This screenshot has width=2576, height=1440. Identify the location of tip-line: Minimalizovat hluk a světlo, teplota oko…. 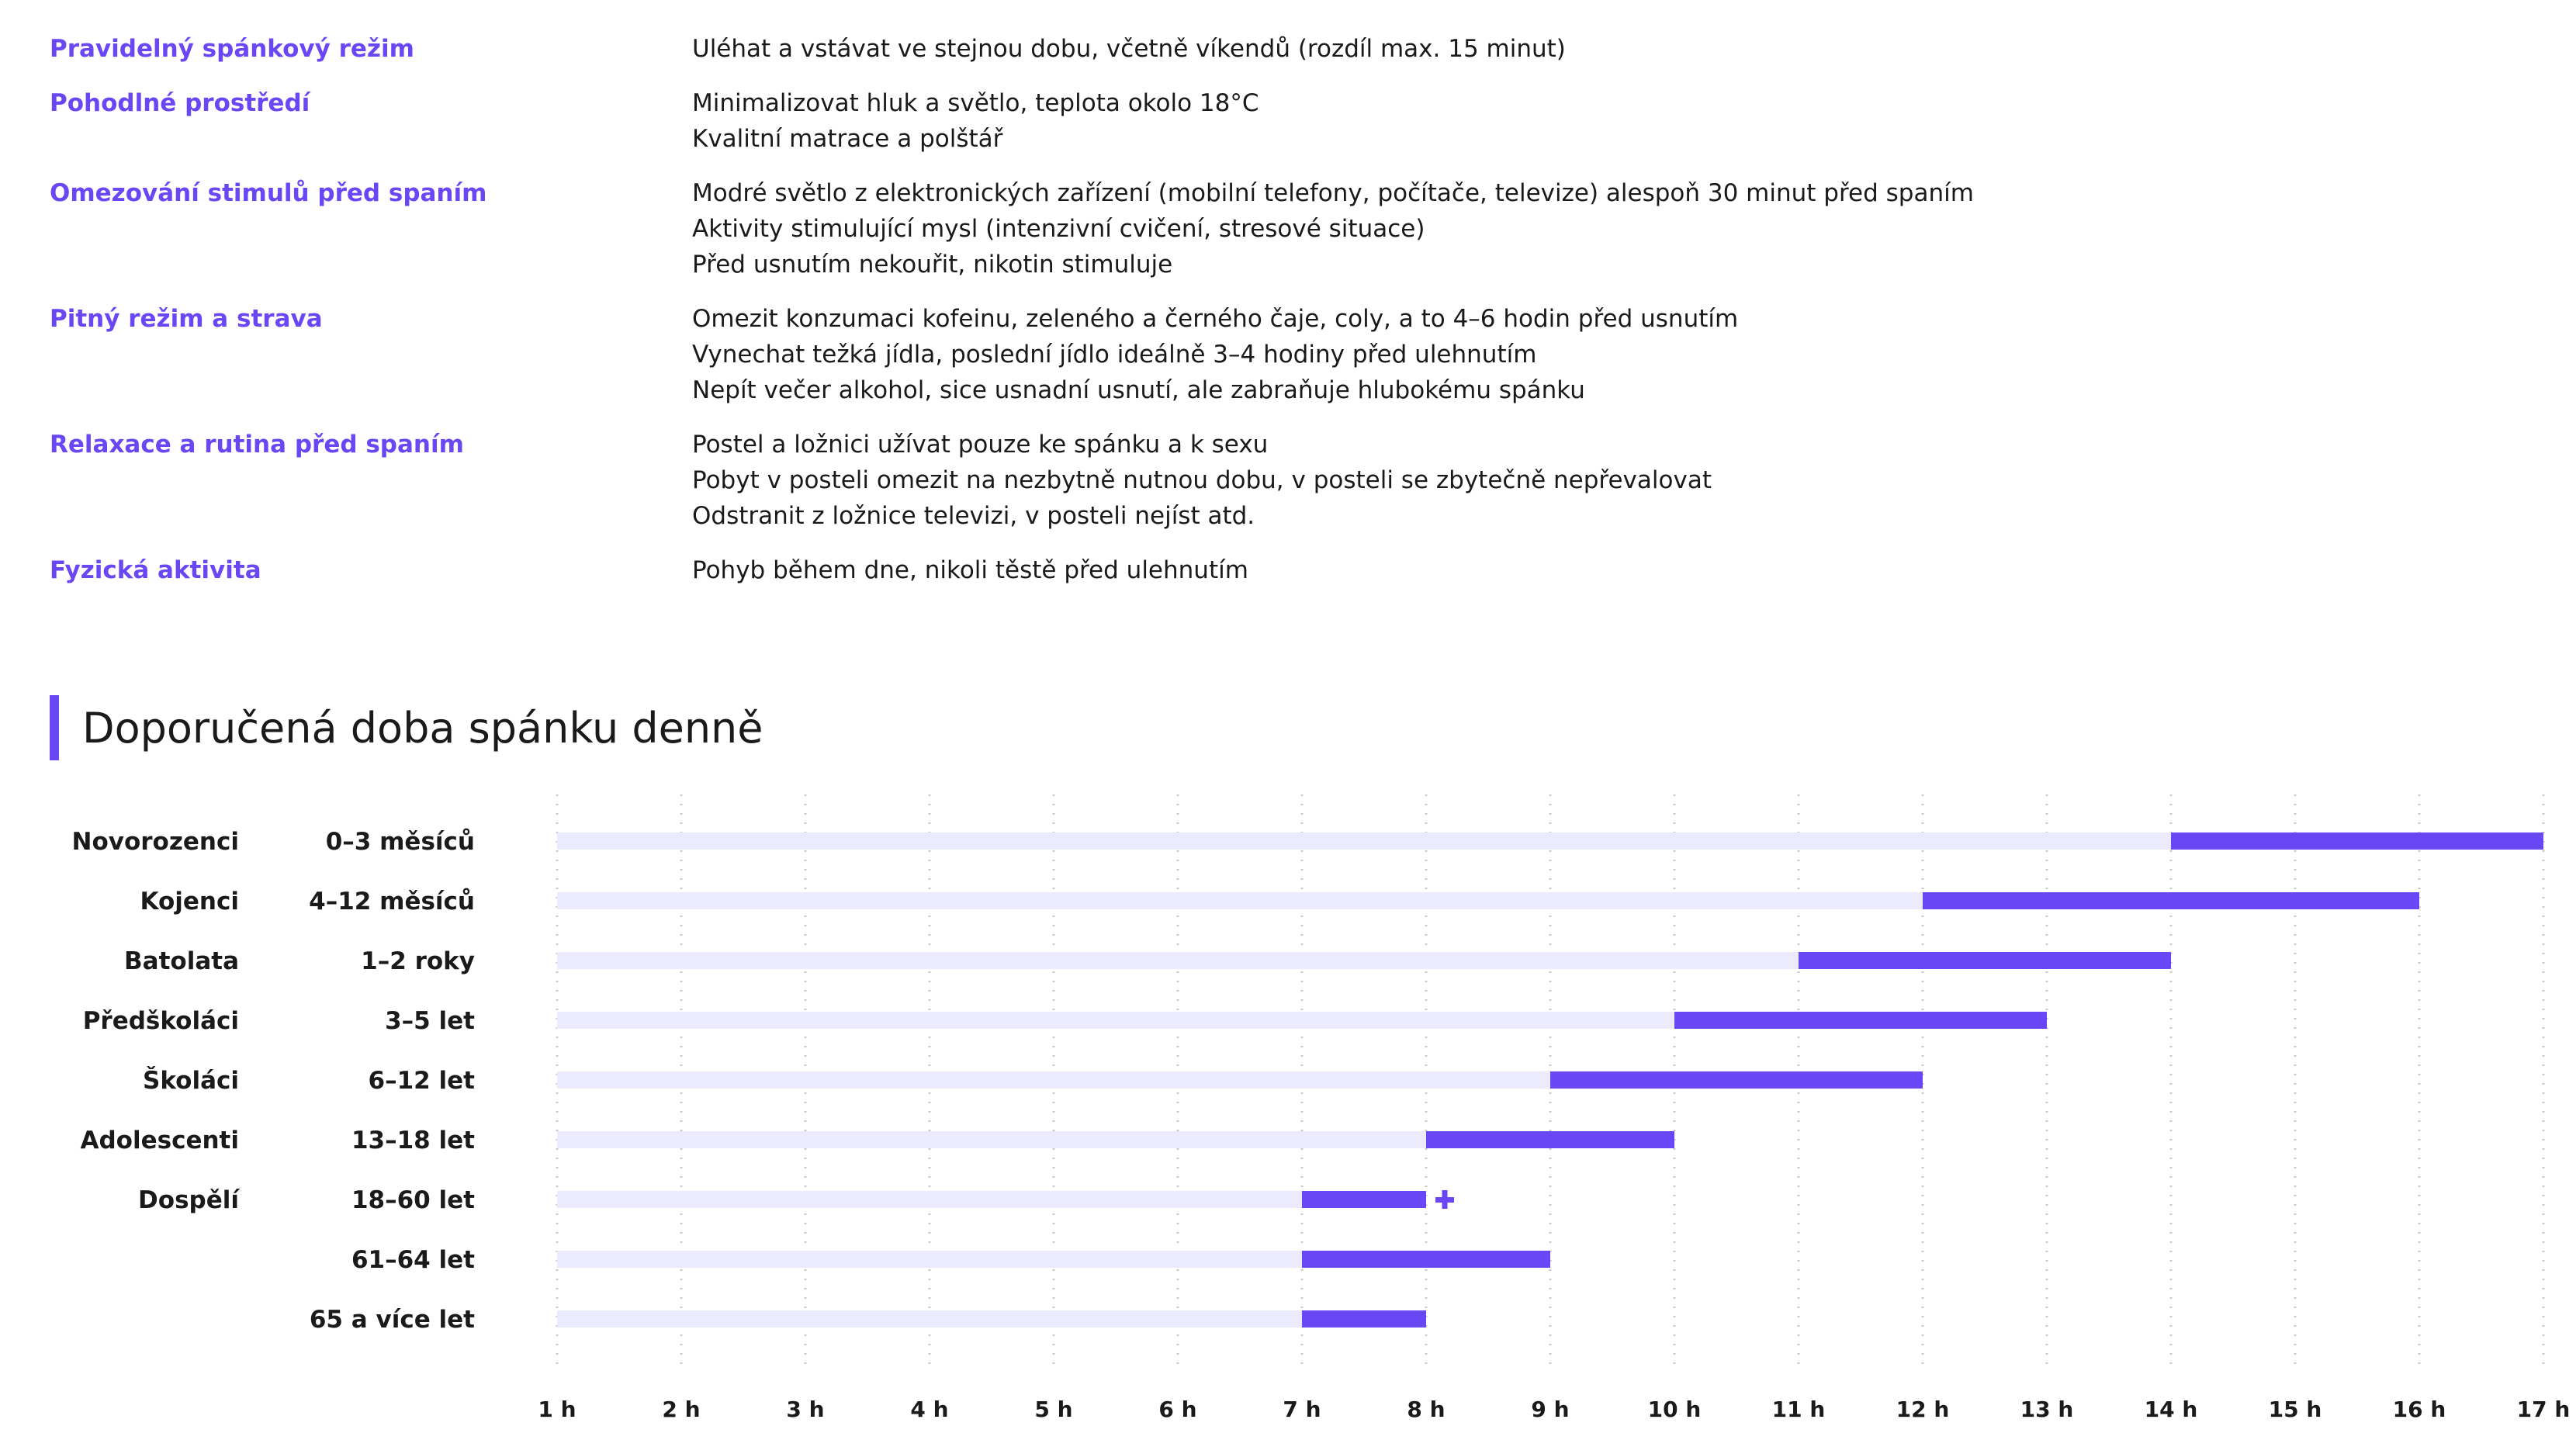
(975, 103).